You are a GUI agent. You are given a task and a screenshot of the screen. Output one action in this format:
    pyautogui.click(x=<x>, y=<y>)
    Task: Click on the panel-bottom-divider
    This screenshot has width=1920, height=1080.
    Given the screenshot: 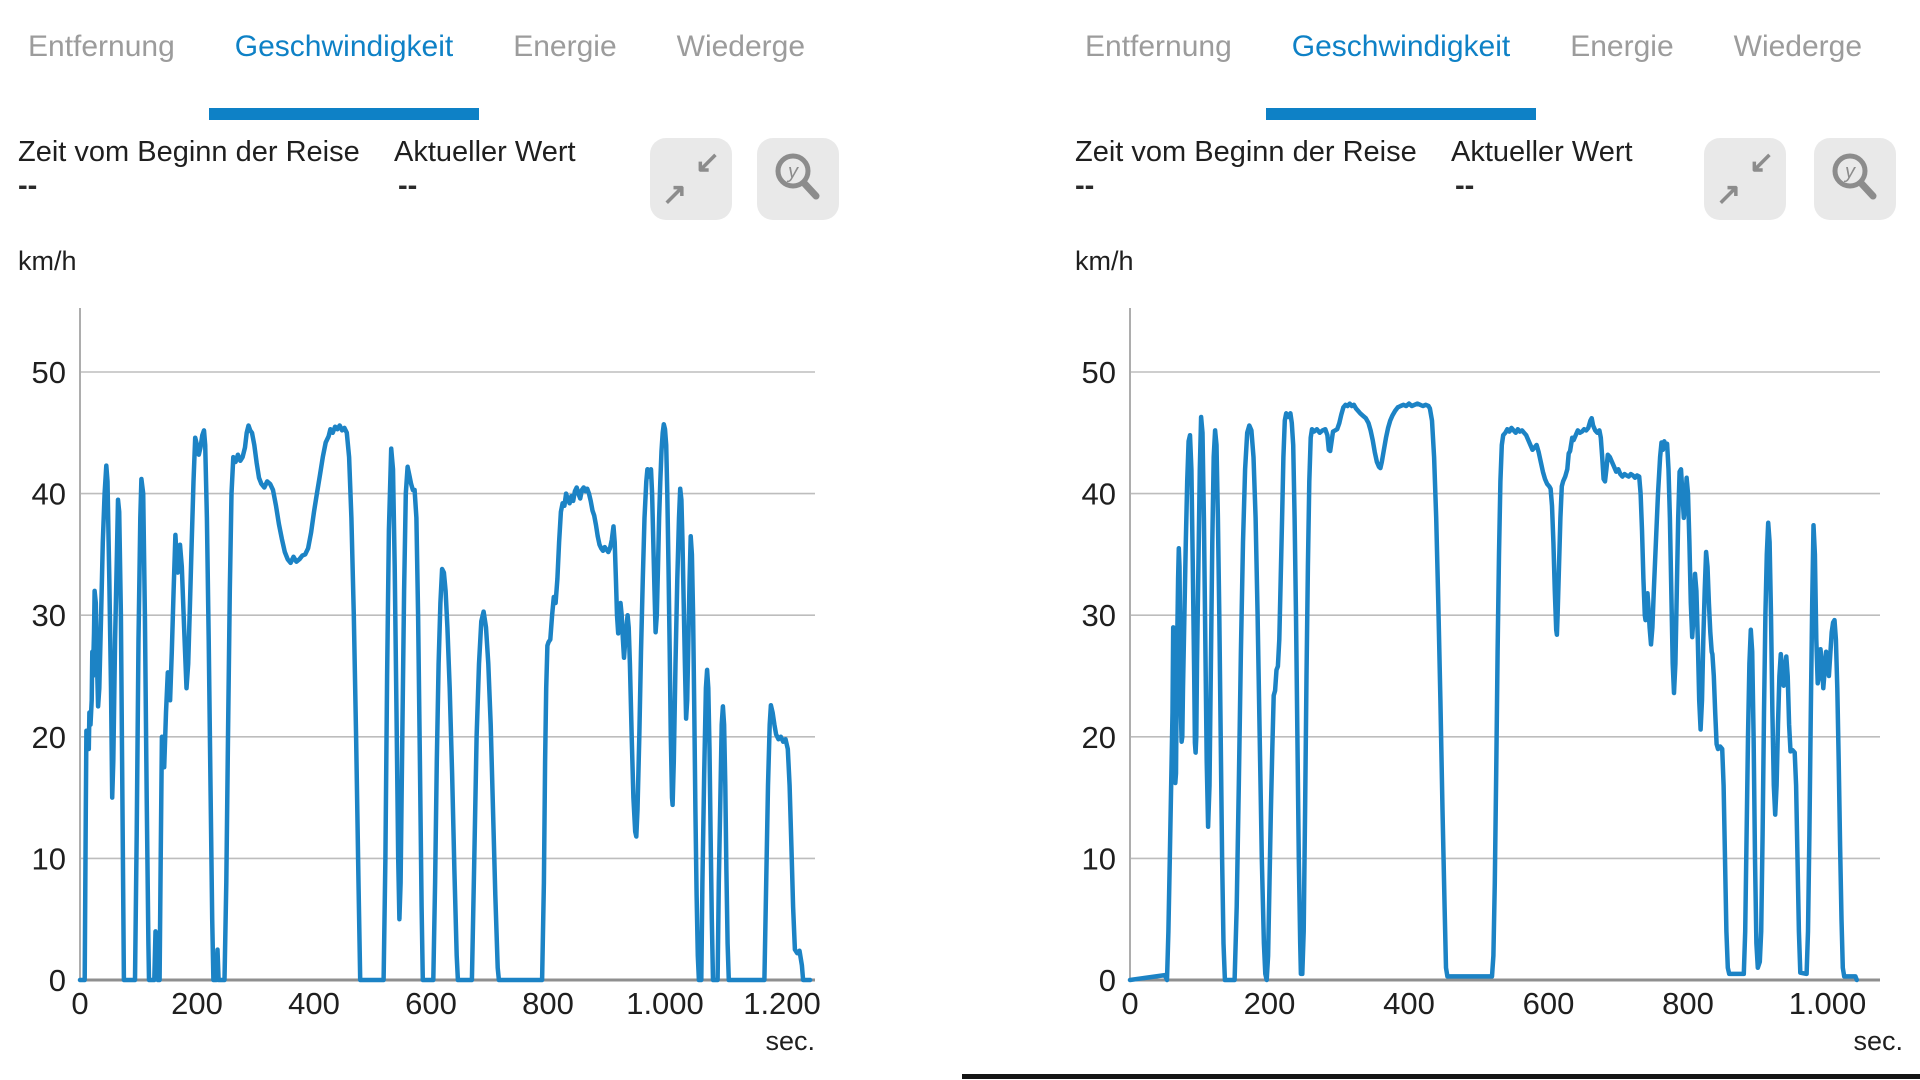 What is the action you would take?
    pyautogui.click(x=1441, y=1076)
    